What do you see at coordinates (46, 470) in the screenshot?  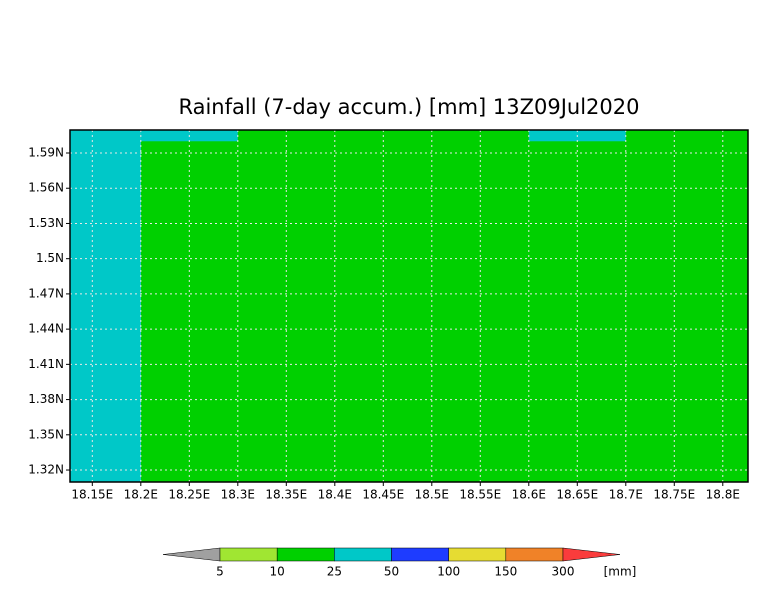 I see `y-tick-label: 1.32N` at bounding box center [46, 470].